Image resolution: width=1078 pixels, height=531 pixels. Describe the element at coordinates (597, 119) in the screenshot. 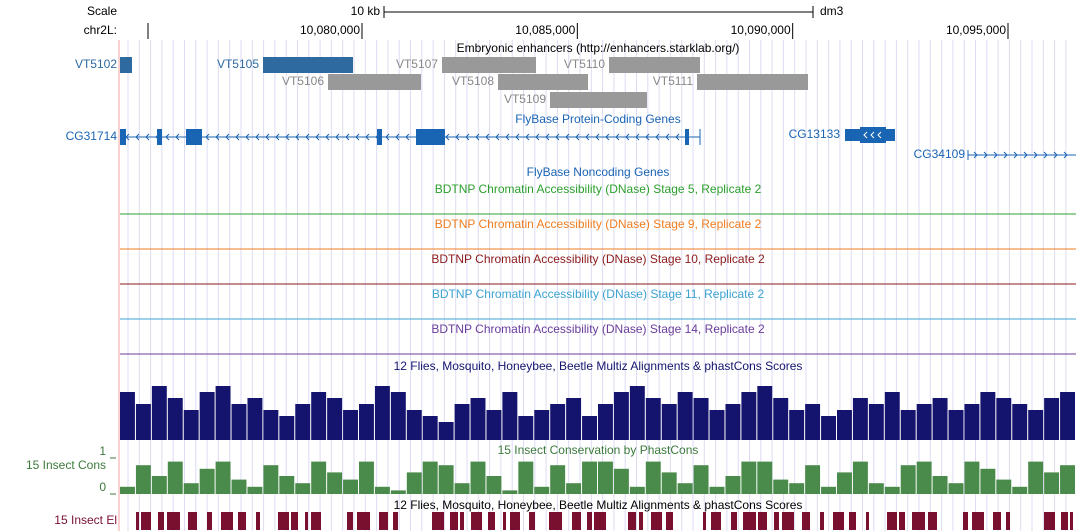

I see `track-title: FlyBase Protein-Coding Genes` at that location.